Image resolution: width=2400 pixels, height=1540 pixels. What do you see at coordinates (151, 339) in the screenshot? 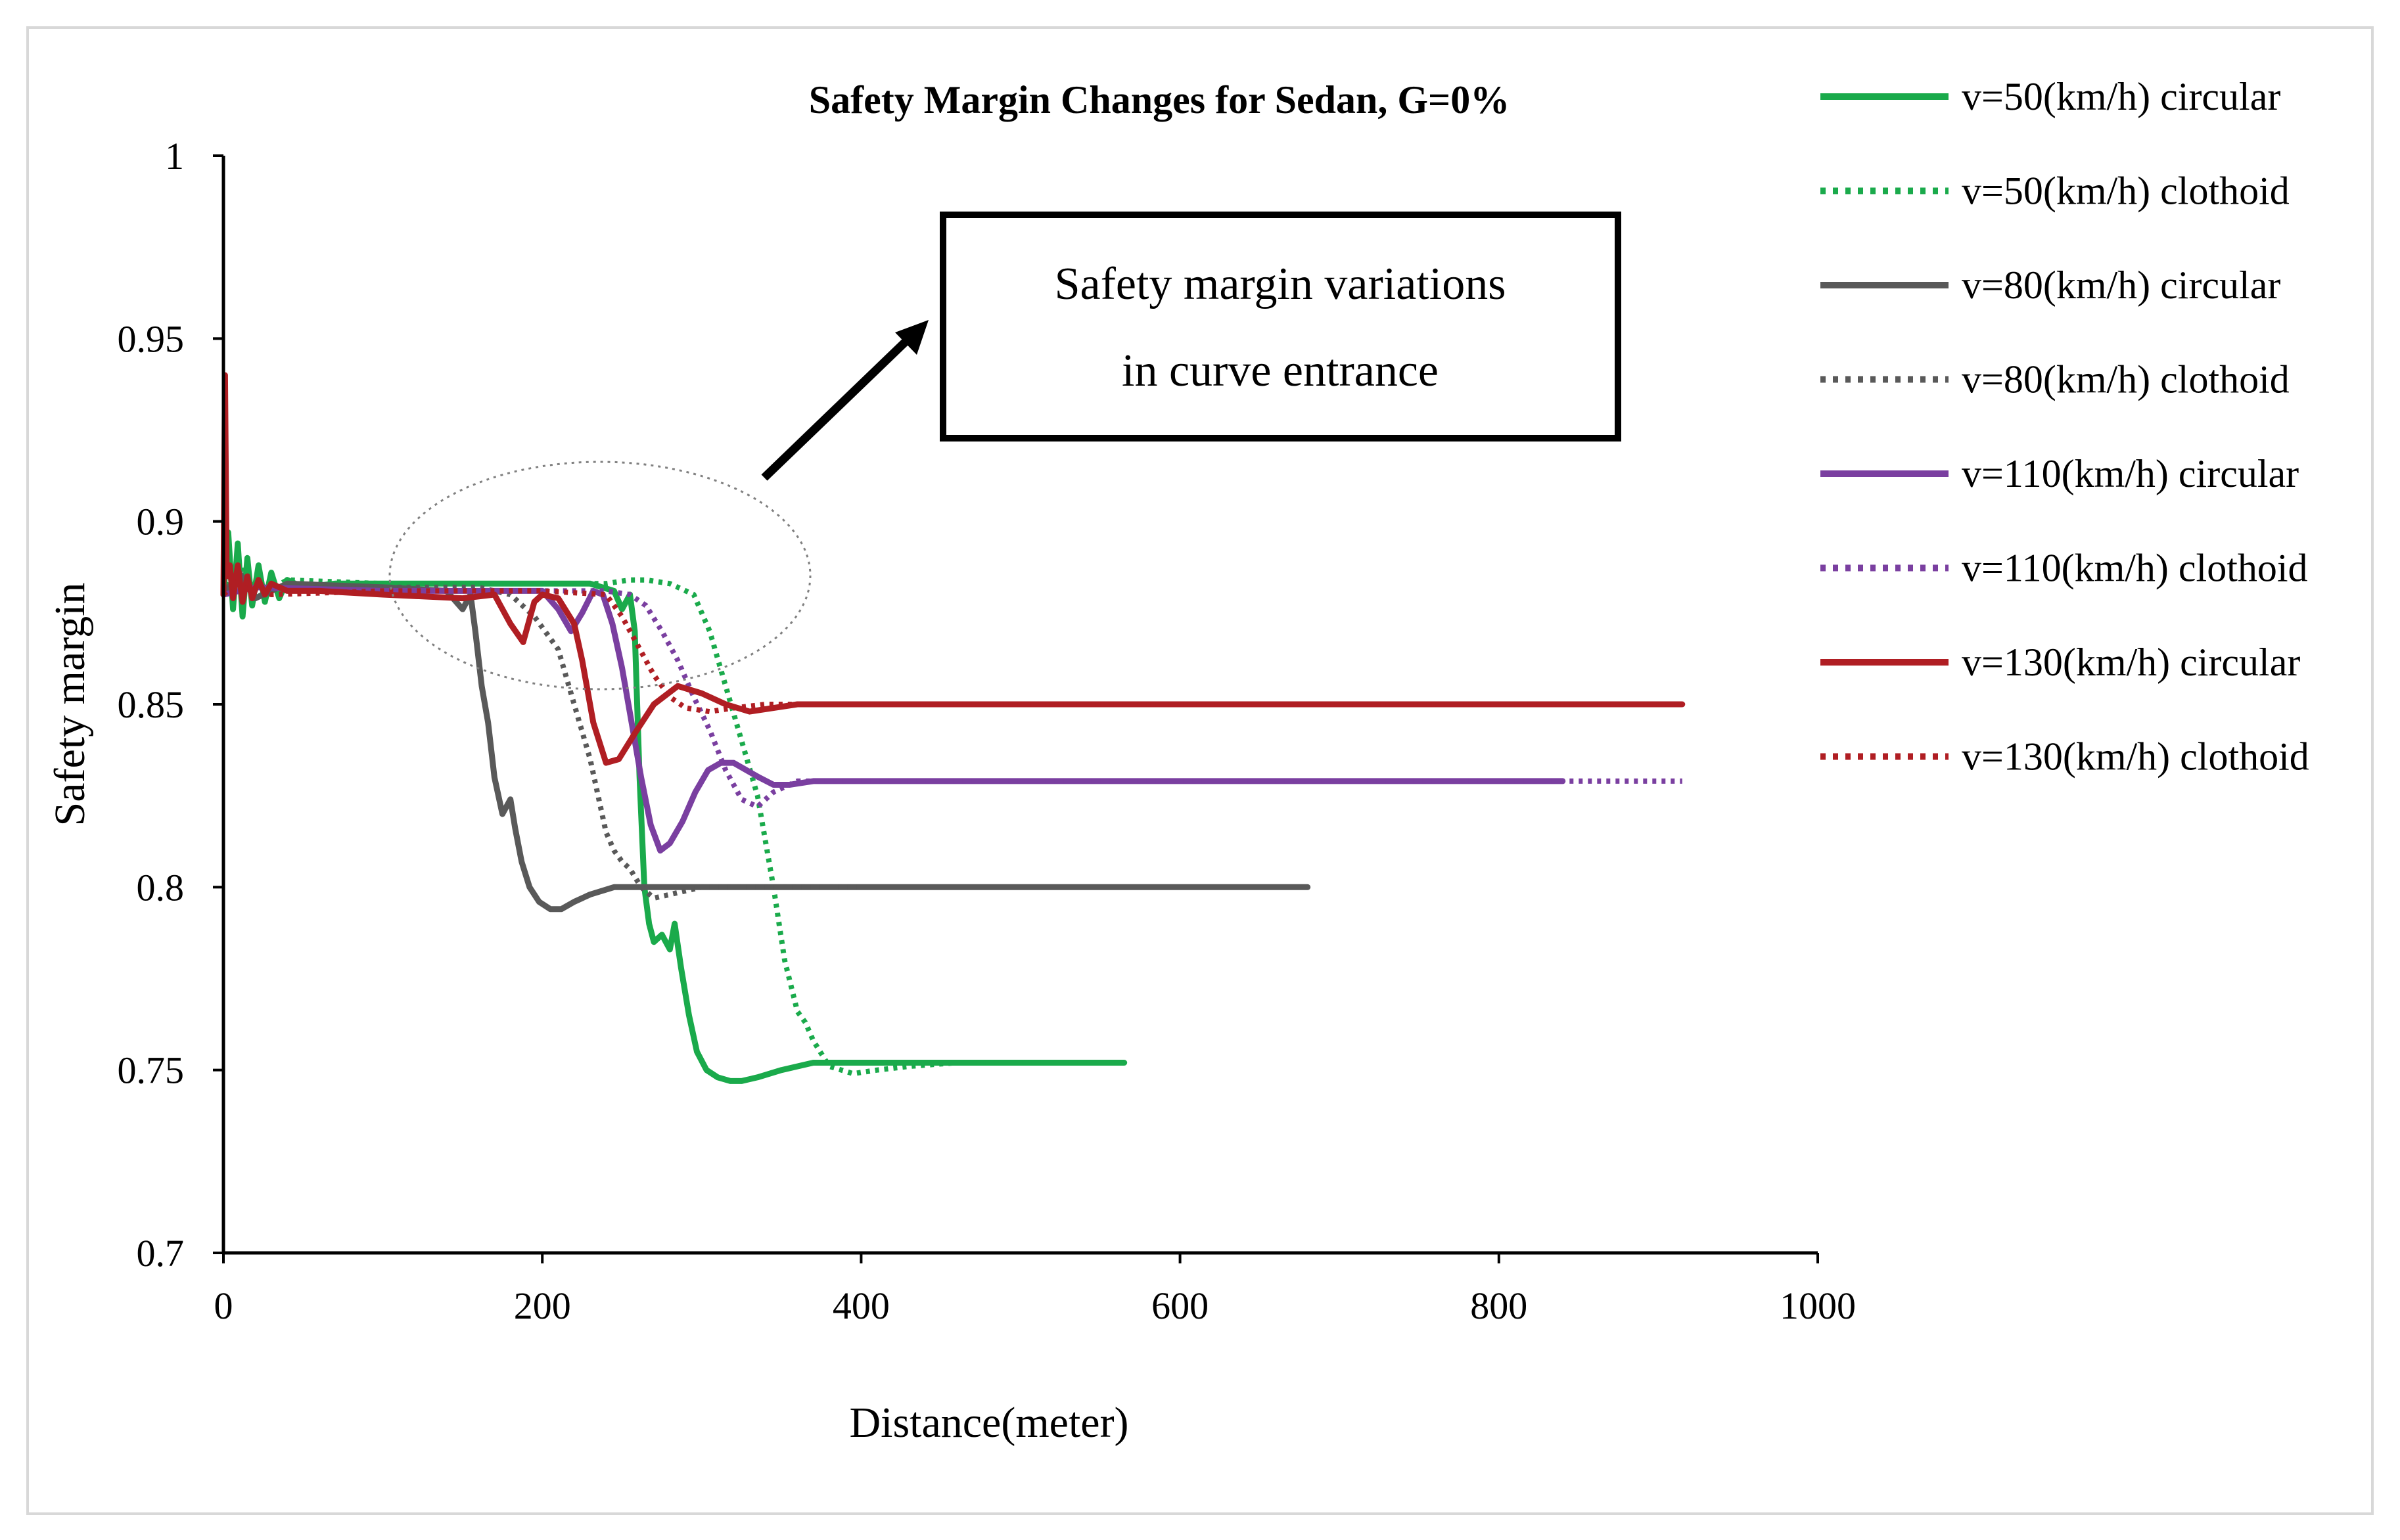
I see `y-tick-label: 0.95` at bounding box center [151, 339].